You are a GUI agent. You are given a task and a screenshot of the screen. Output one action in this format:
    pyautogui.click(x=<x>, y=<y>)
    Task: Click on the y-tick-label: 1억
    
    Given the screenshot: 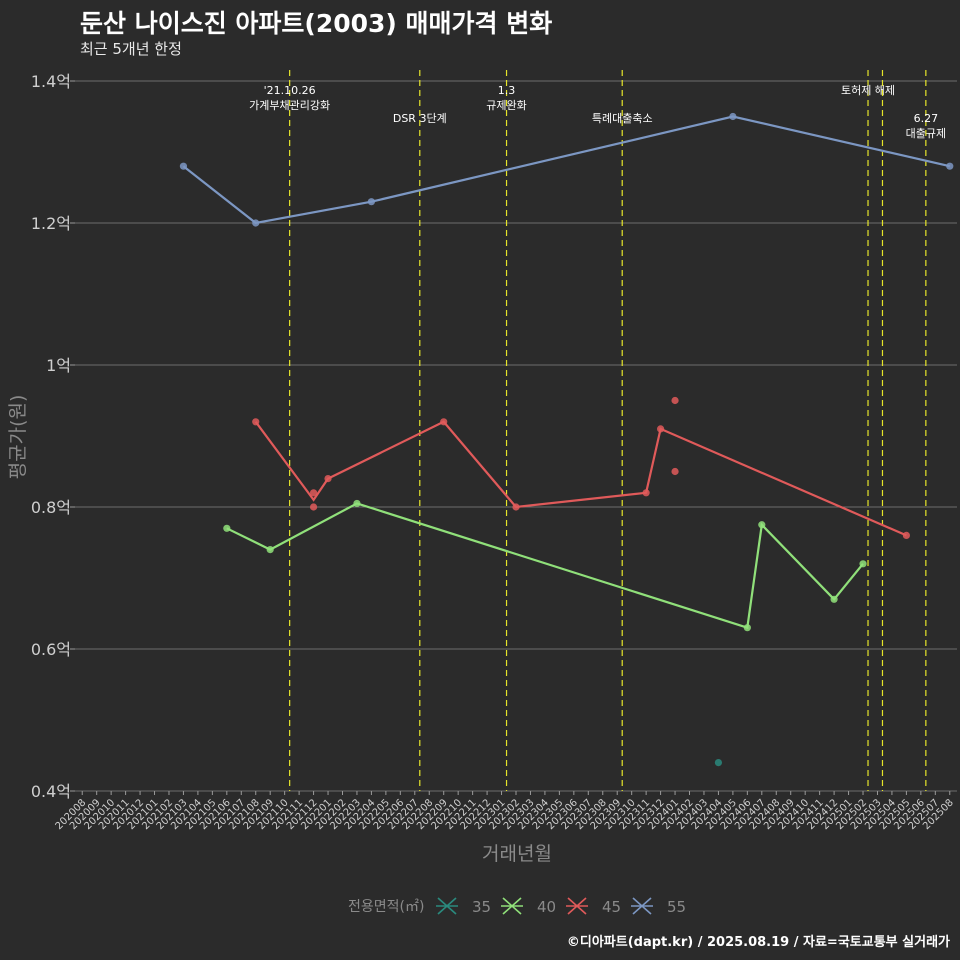 What is the action you would take?
    pyautogui.click(x=58, y=365)
    